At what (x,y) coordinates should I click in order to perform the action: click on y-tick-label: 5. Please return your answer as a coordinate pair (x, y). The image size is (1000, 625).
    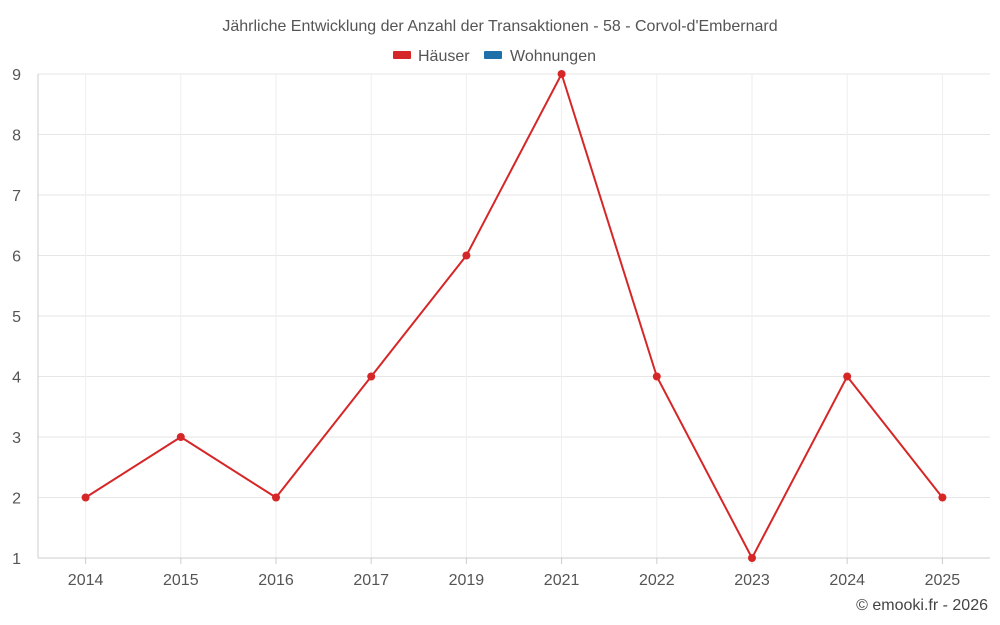
    Looking at the image, I should click on (16, 317).